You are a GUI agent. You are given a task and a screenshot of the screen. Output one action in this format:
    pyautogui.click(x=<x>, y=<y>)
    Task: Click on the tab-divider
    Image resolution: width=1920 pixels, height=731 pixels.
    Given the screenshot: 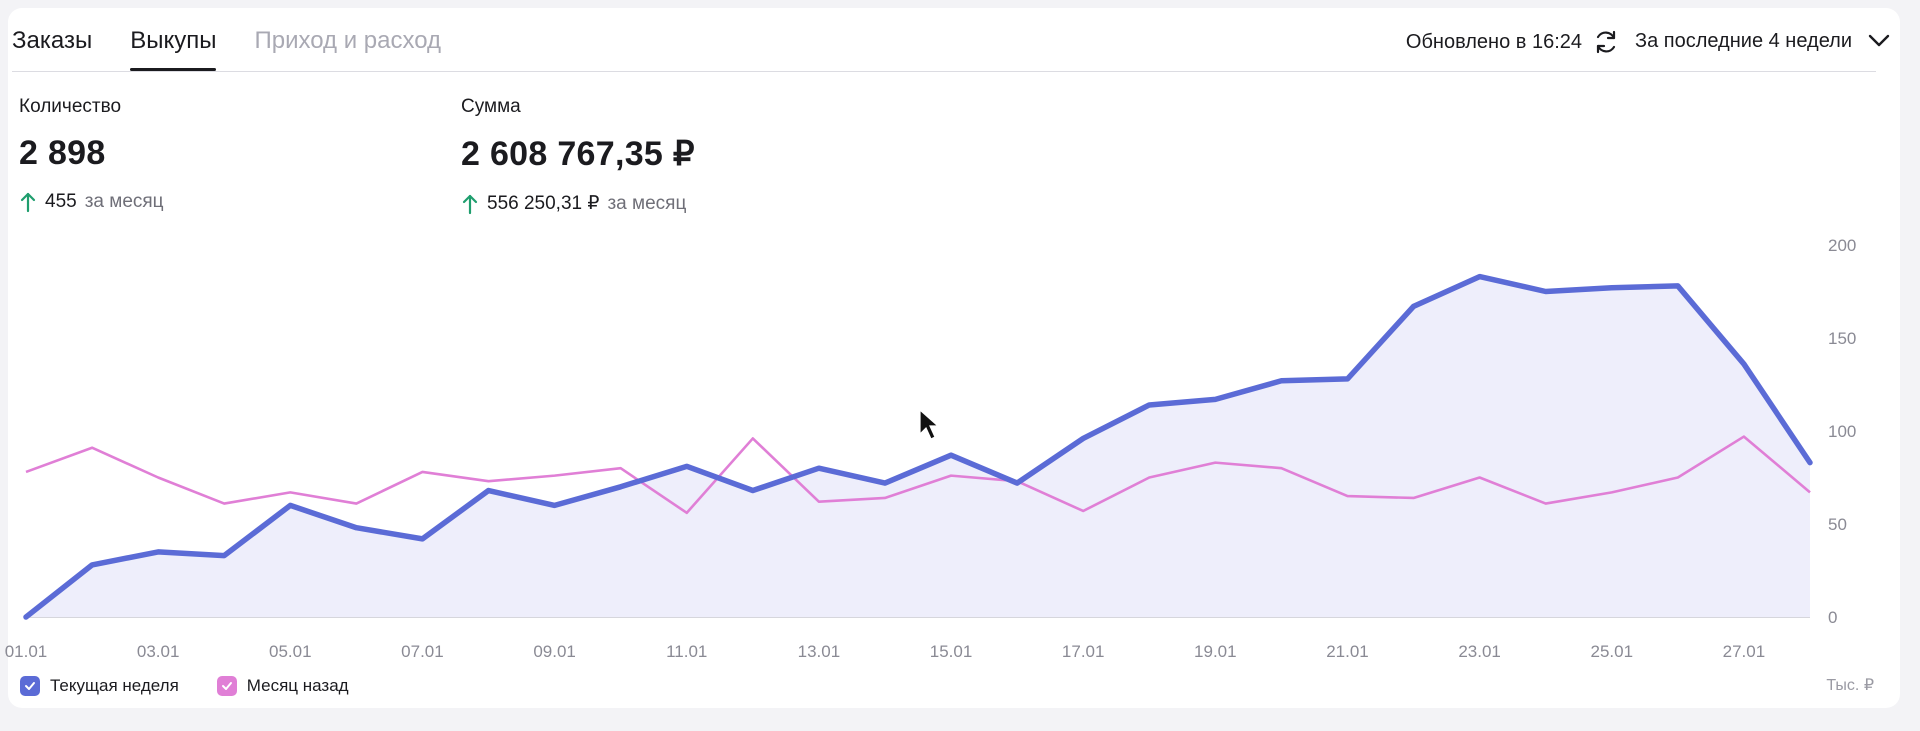 What is the action you would take?
    pyautogui.click(x=944, y=71)
    